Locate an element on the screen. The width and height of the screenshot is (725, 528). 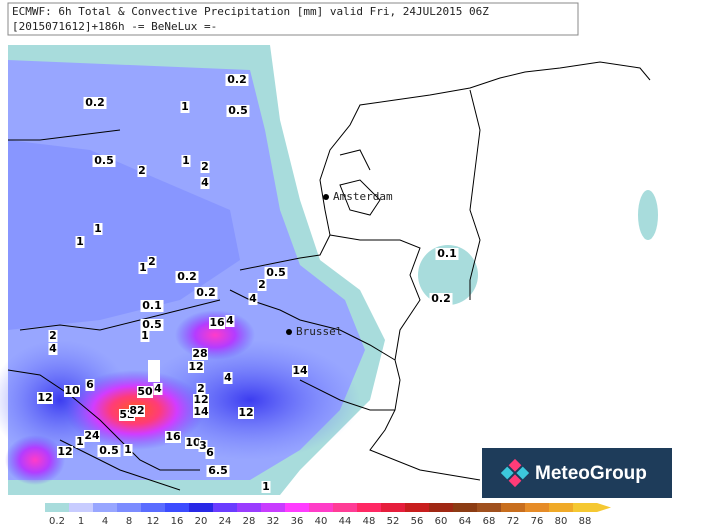
colorbar-label: 40 is located at coordinates (321, 521).